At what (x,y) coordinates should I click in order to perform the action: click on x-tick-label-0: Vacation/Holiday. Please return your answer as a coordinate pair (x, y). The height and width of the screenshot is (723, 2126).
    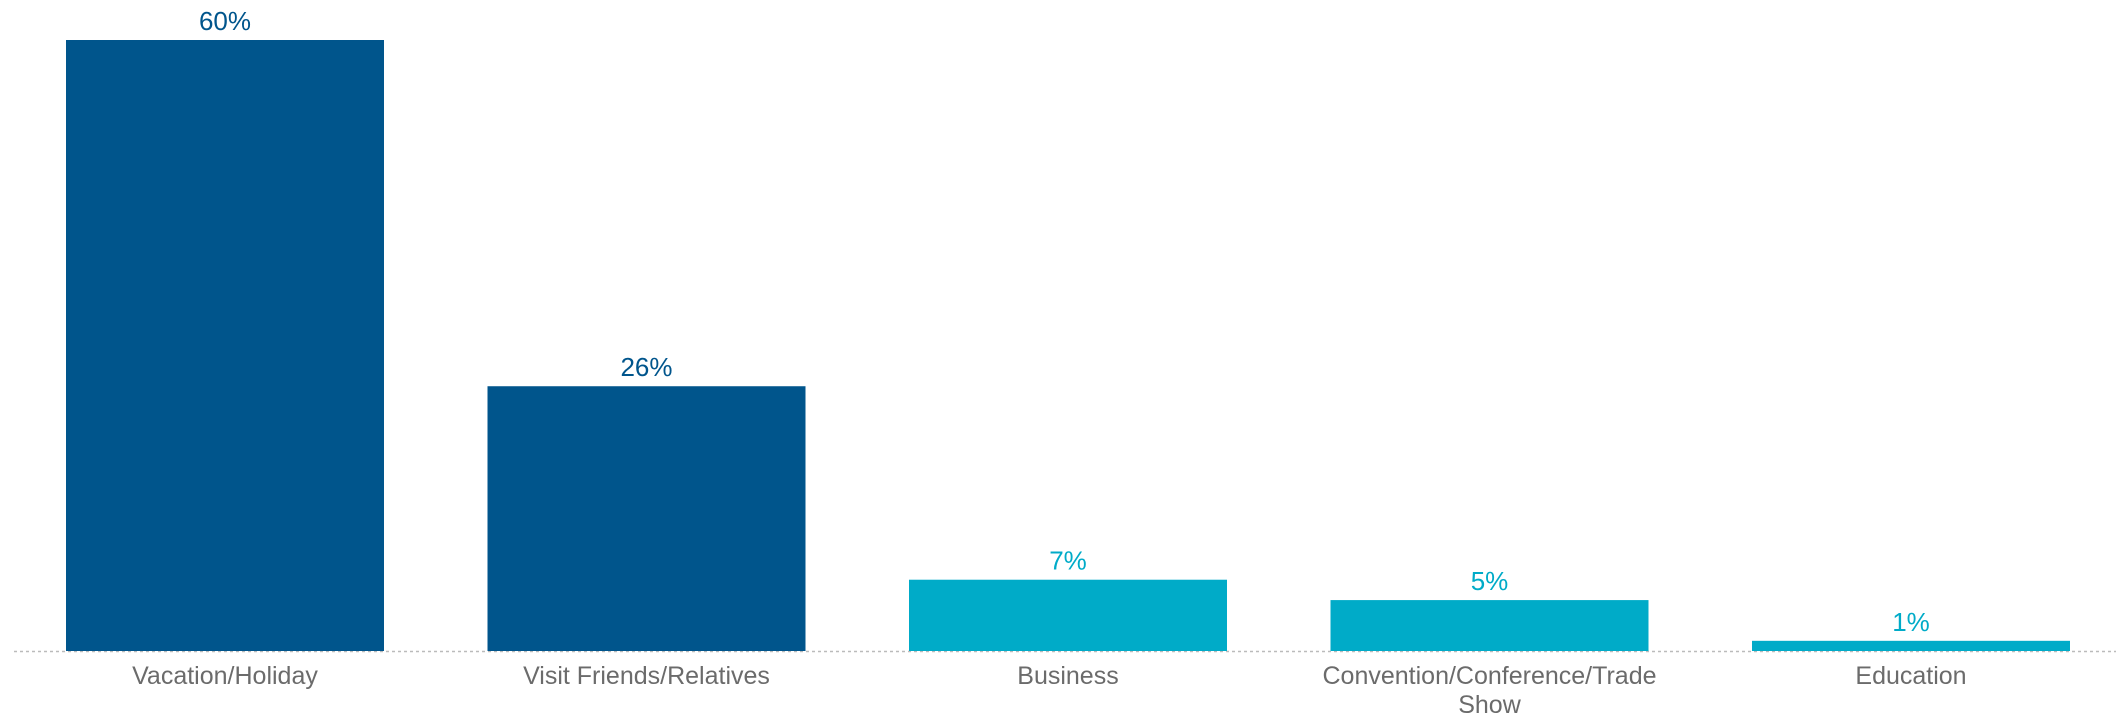
    Looking at the image, I should click on (225, 676).